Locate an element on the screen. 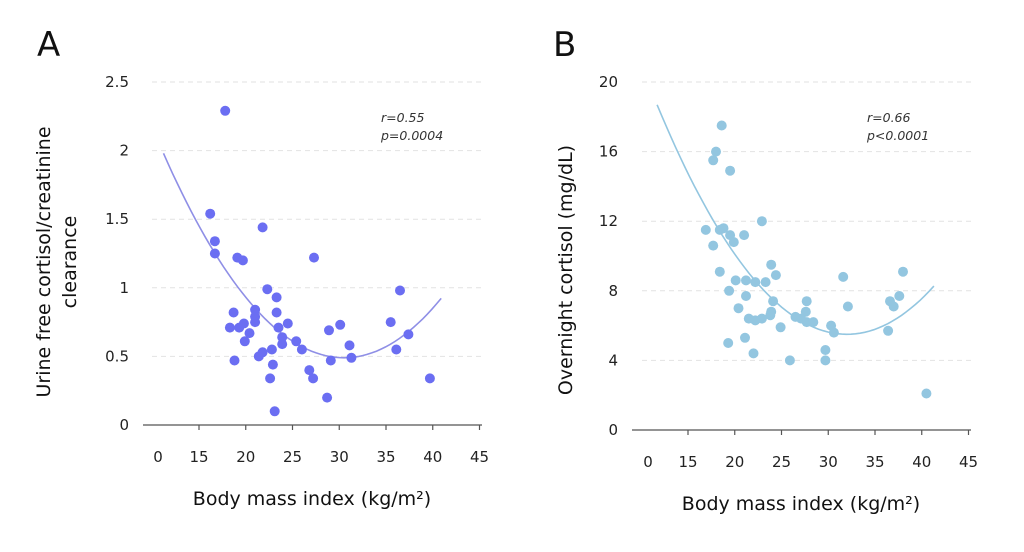 The image size is (1024, 552). y-tick-label: 16 is located at coordinates (608, 152).